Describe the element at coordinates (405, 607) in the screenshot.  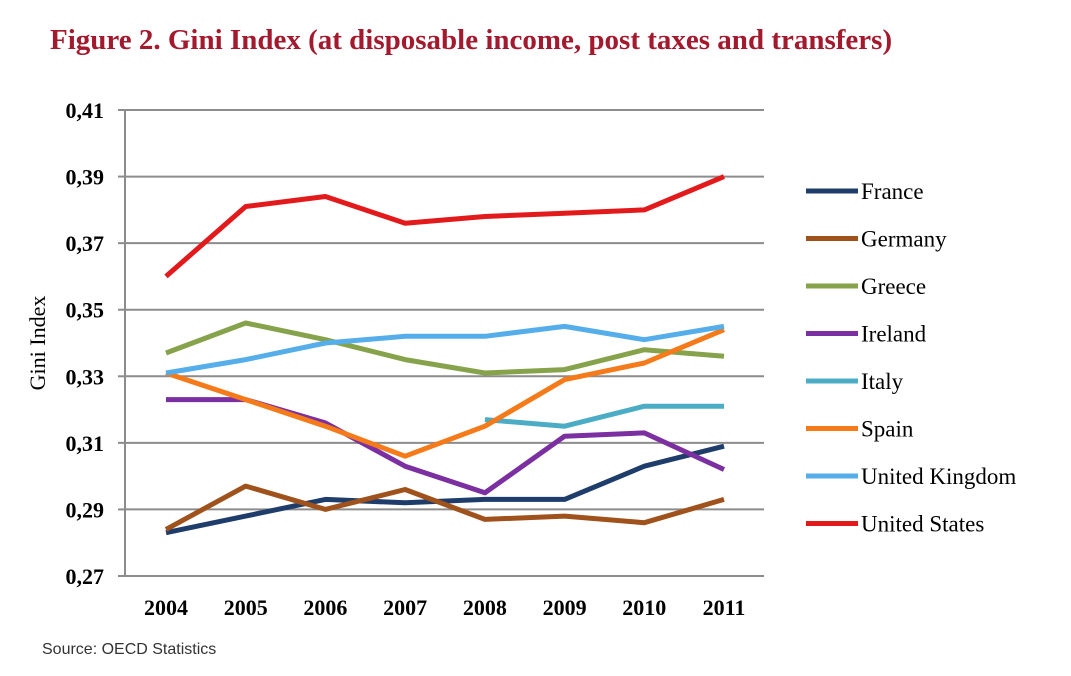
I see `x-tick-label: 2007` at that location.